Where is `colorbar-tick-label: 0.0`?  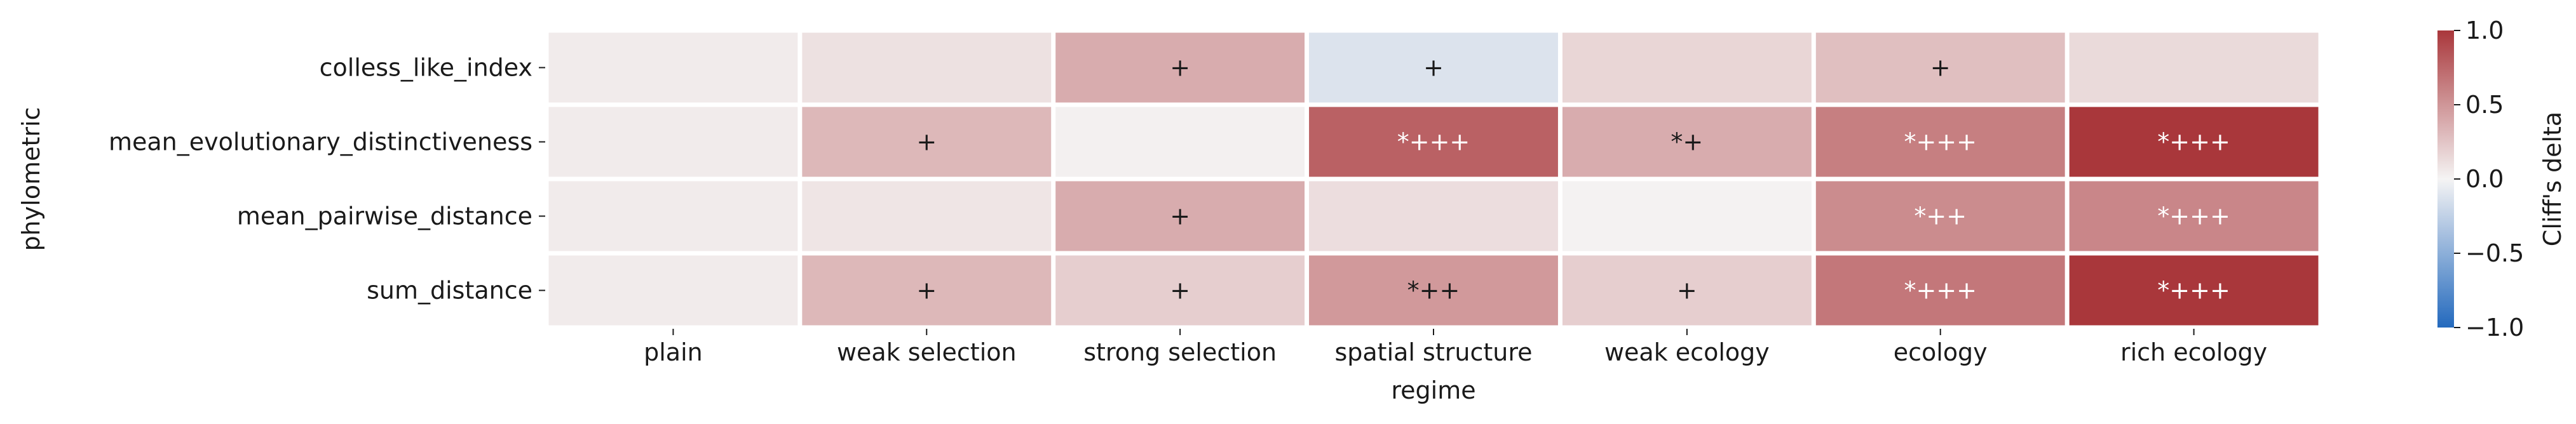
colorbar-tick-label: 0.0 is located at coordinates (2484, 179).